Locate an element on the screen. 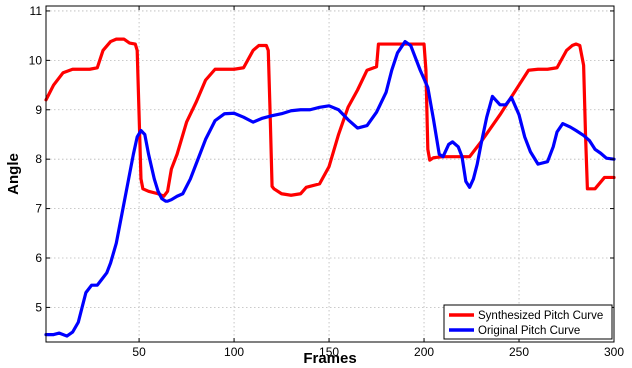  x-tick-label: 300 is located at coordinates (614, 352).